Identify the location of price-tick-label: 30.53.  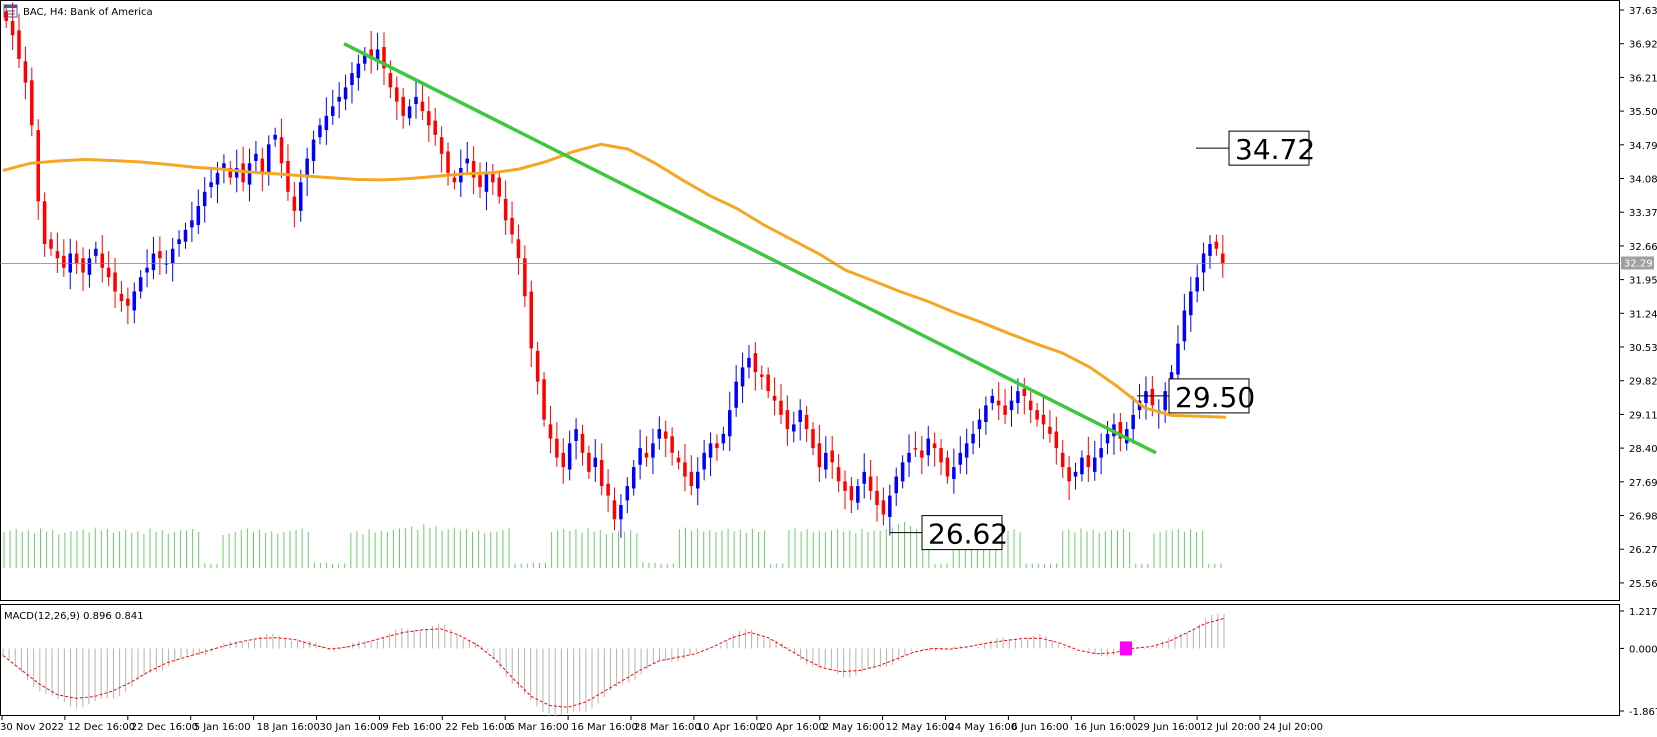
(1643, 348).